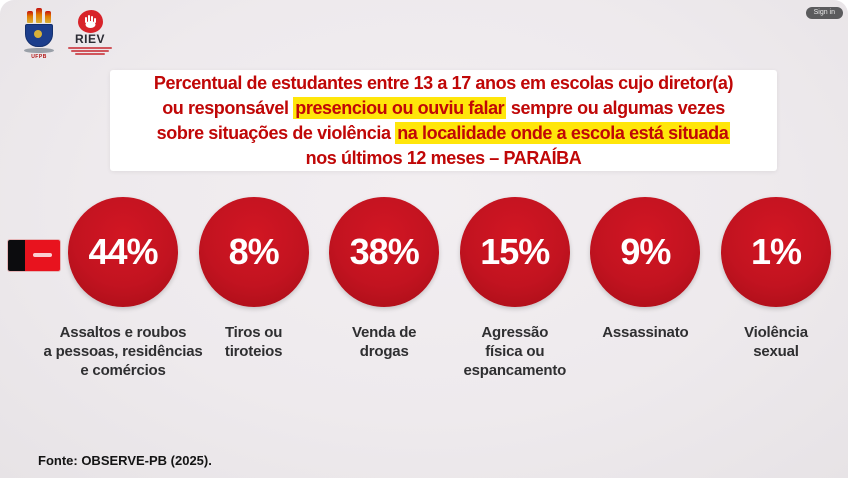  I want to click on stat-tiros-tiroteios: 8% Tiros ou tiroteios, so click(254, 288).